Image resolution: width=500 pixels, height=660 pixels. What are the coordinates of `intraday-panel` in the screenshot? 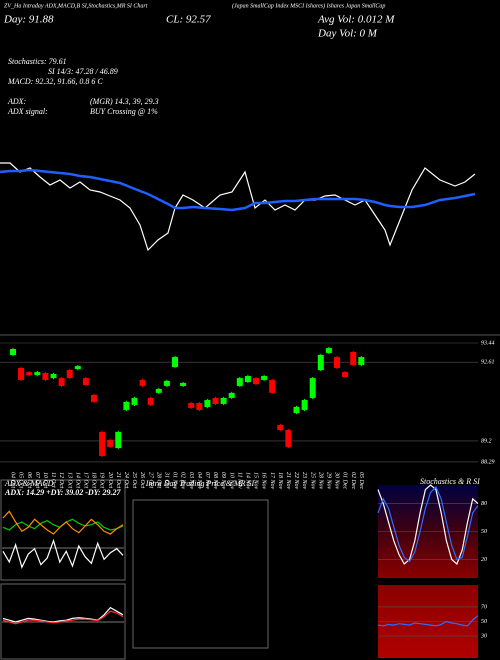 It's located at (200, 574).